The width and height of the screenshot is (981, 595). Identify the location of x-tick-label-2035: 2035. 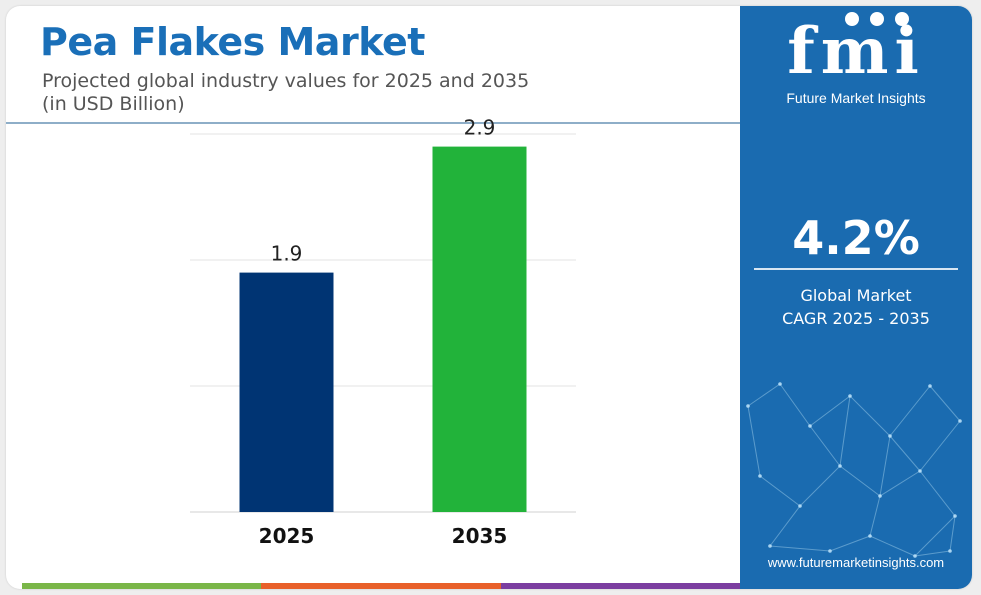
(480, 536).